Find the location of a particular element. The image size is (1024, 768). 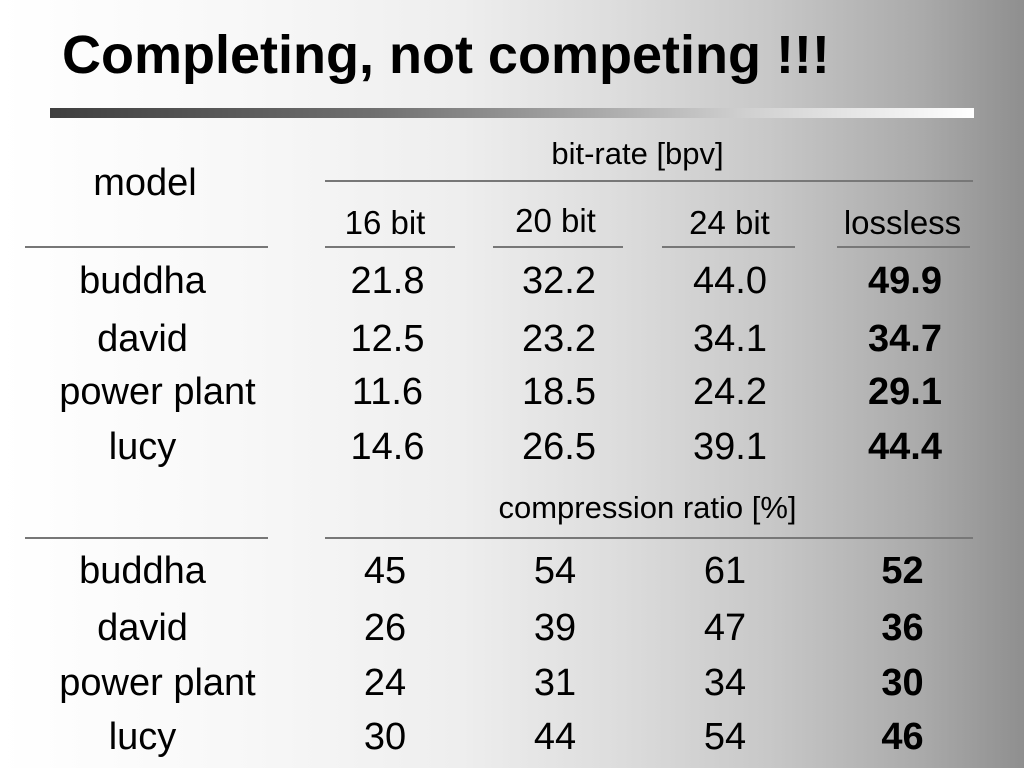

bit-rate-model-cell: david is located at coordinates (142, 339).